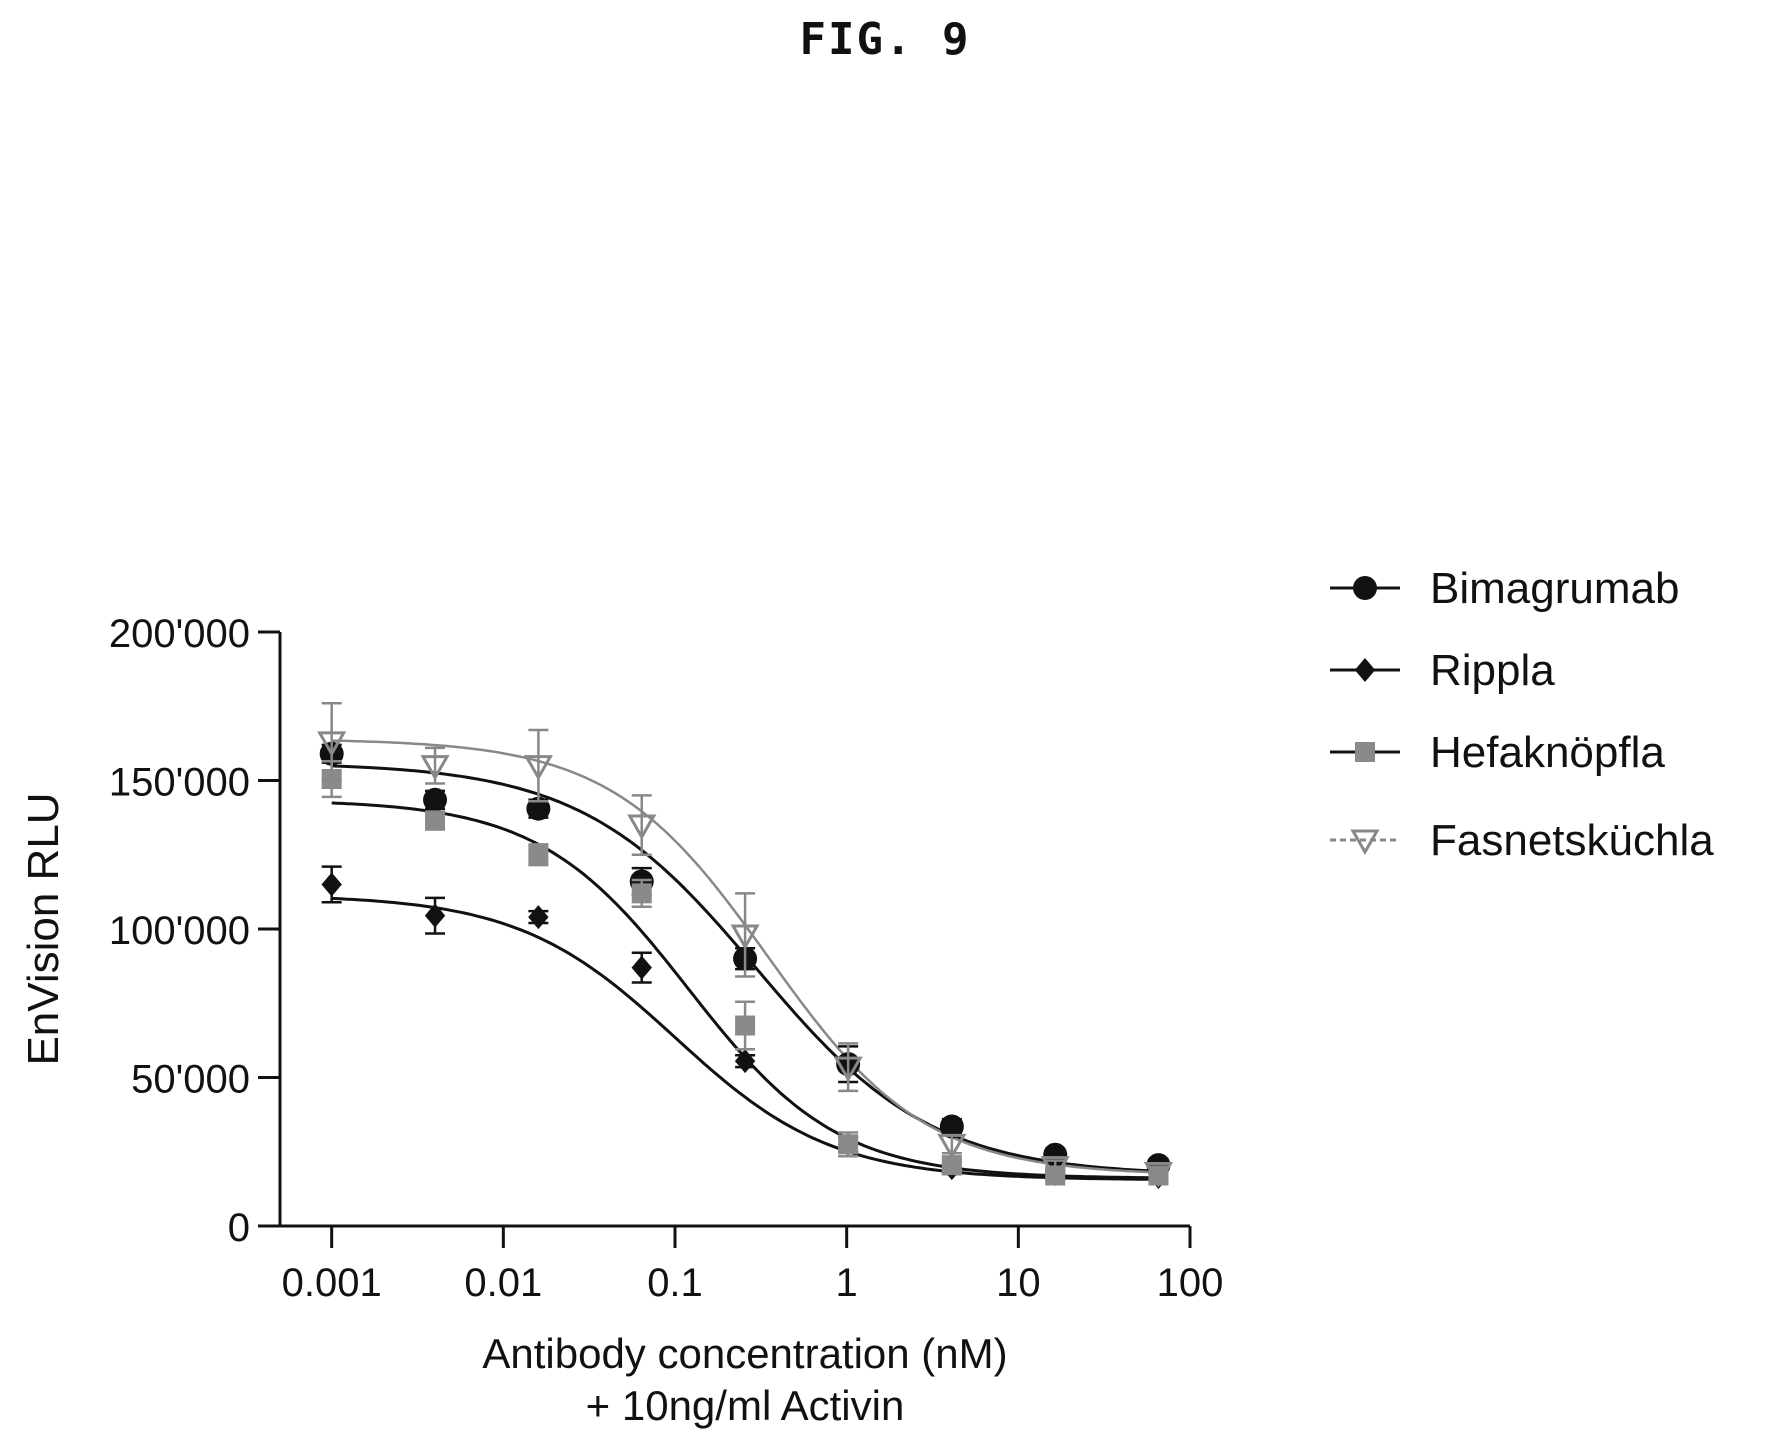 Image resolution: width=1770 pixels, height=1456 pixels. I want to click on legend-label: Hefaknöpfla, so click(1547, 752).